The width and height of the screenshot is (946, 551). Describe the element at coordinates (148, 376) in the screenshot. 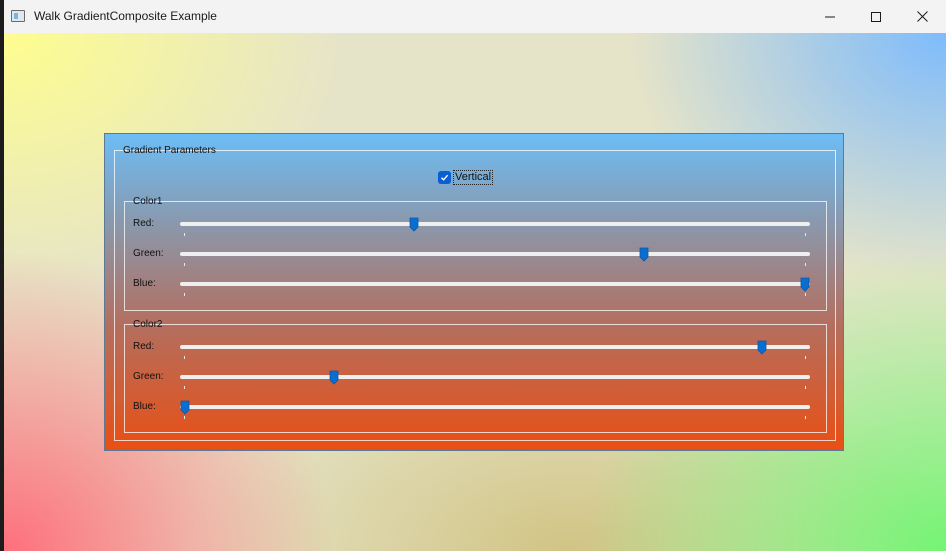

I see `color2-green-label: Green:` at that location.